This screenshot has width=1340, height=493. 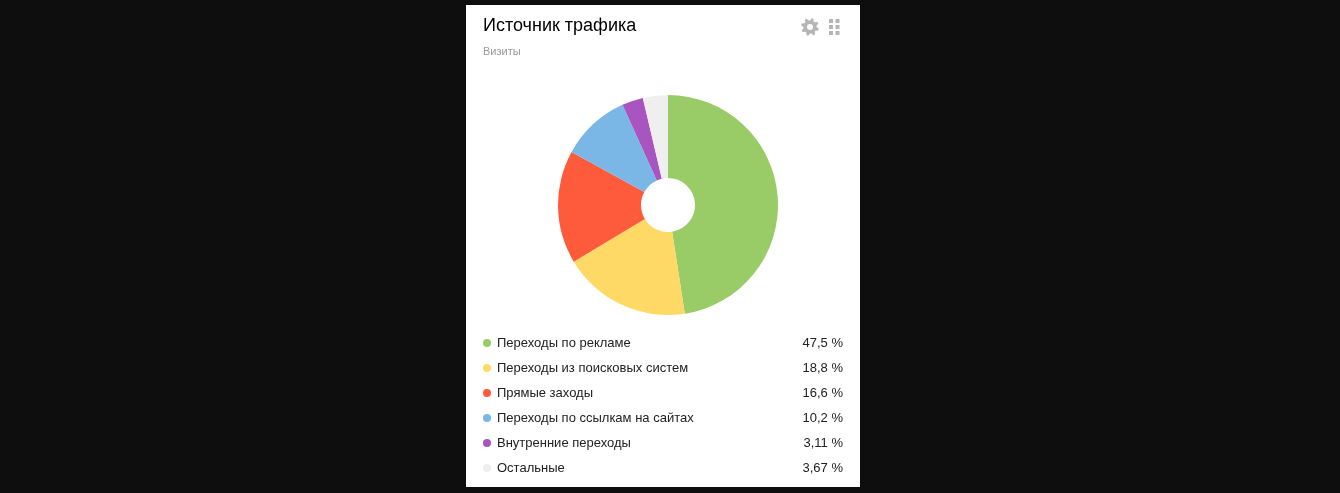 I want to click on data-label: 3,67 %, so click(x=822, y=467).